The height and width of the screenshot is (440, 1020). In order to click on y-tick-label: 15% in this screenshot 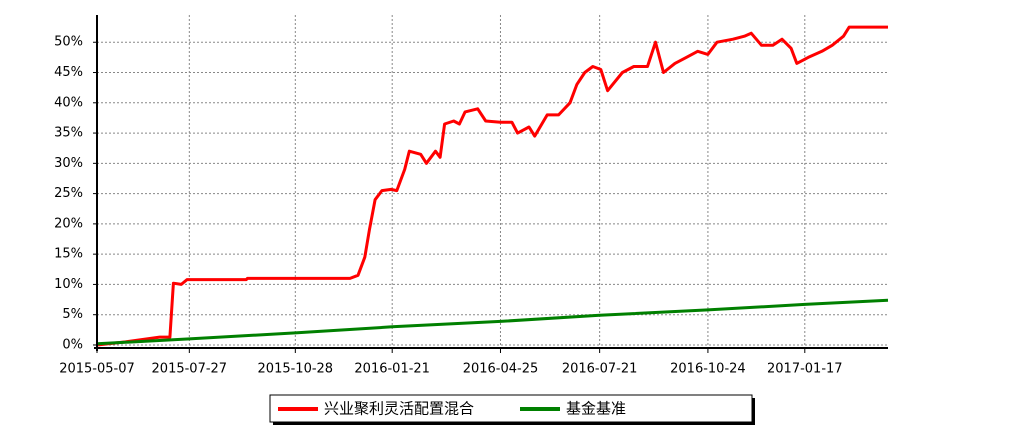, I will do `click(68, 254)`.